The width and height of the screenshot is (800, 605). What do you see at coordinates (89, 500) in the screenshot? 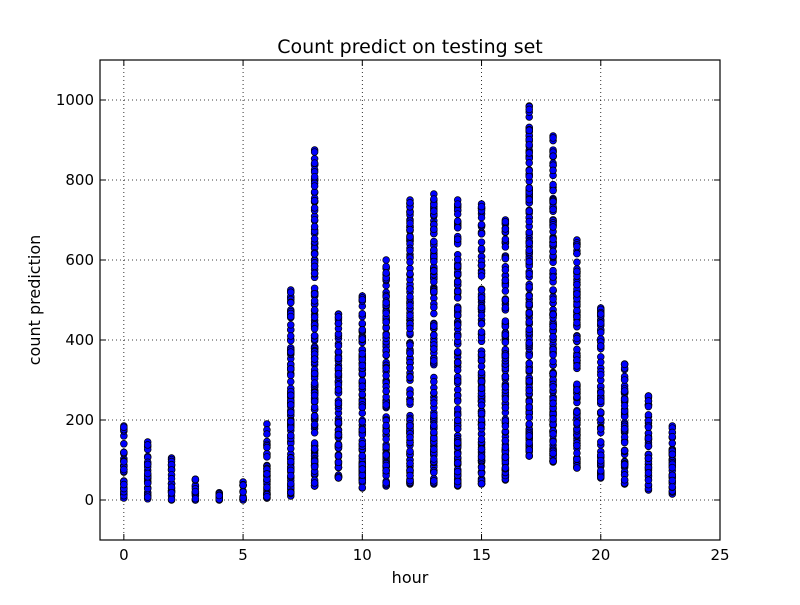
I see `y-tick-label: 0` at bounding box center [89, 500].